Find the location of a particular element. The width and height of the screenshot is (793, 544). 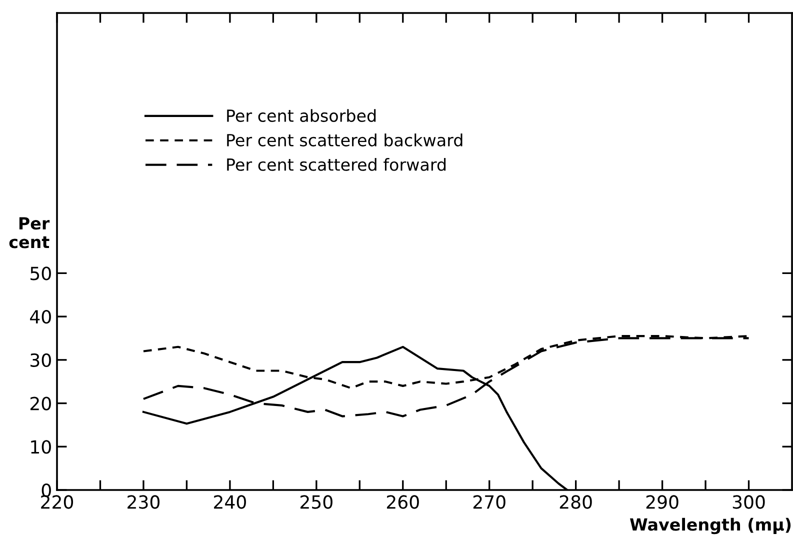

x-tick-label: 220 is located at coordinates (57, 502).